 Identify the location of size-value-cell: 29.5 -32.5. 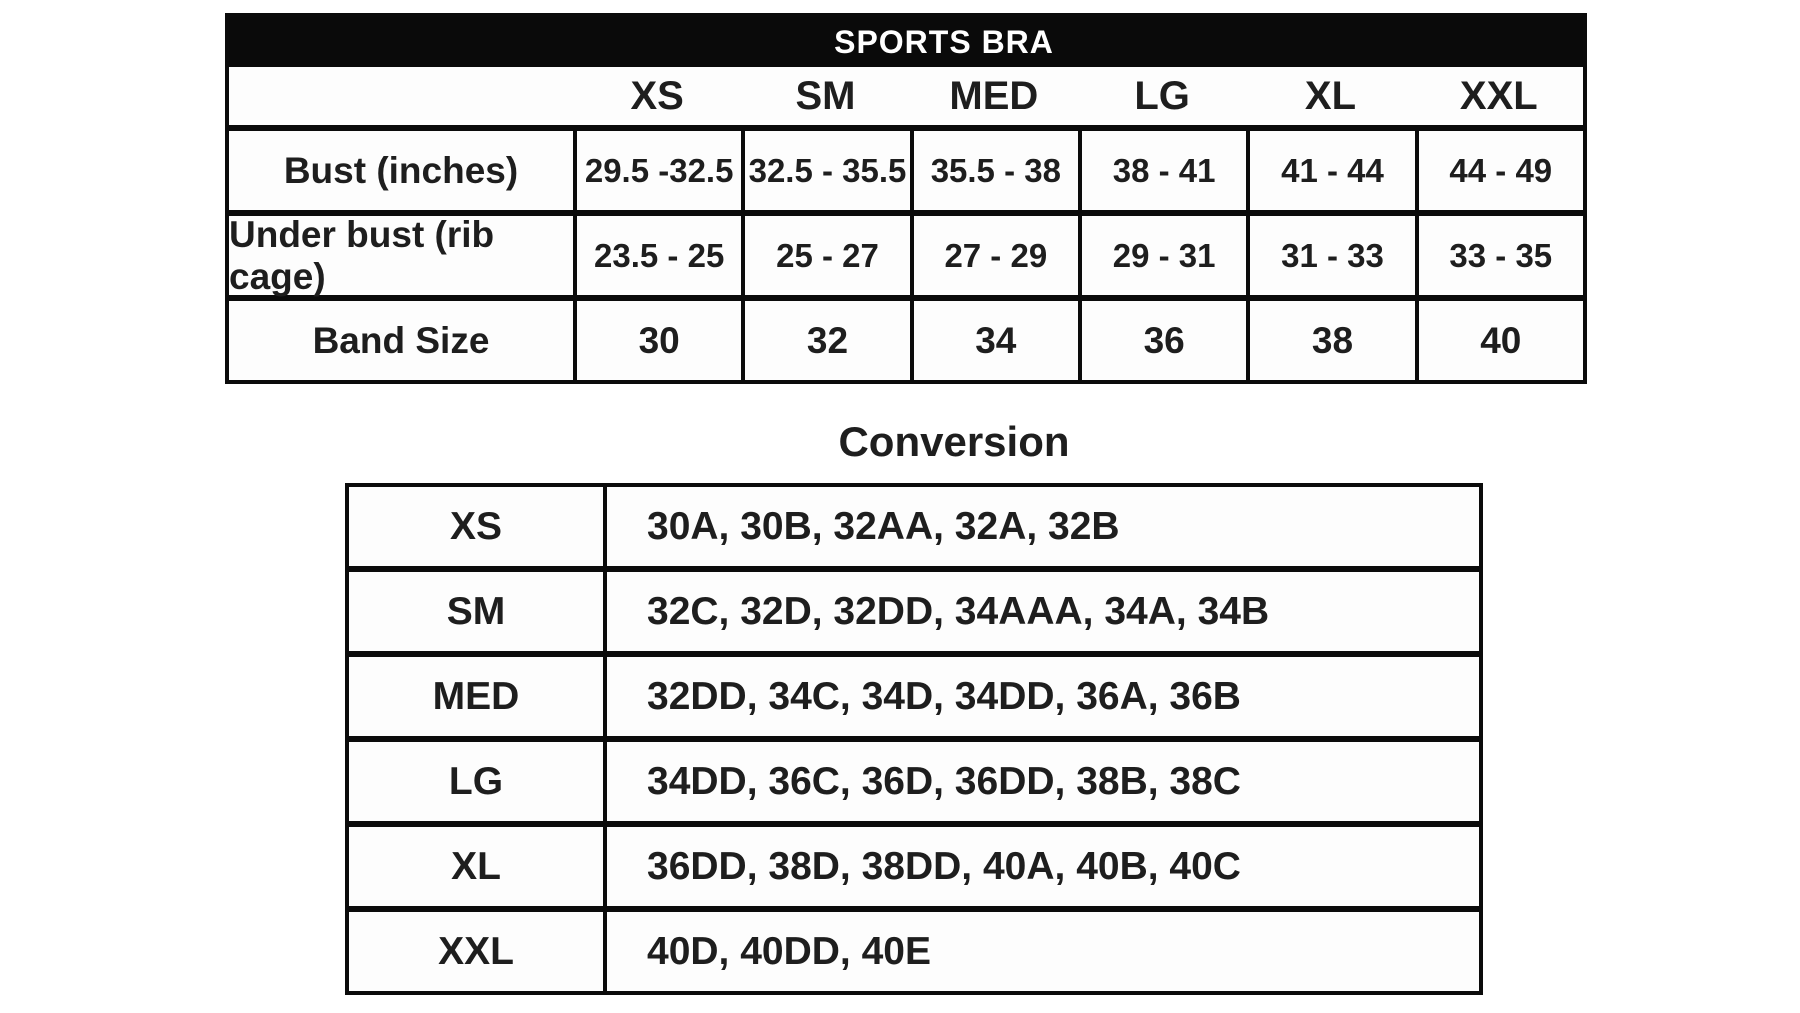
(657, 170).